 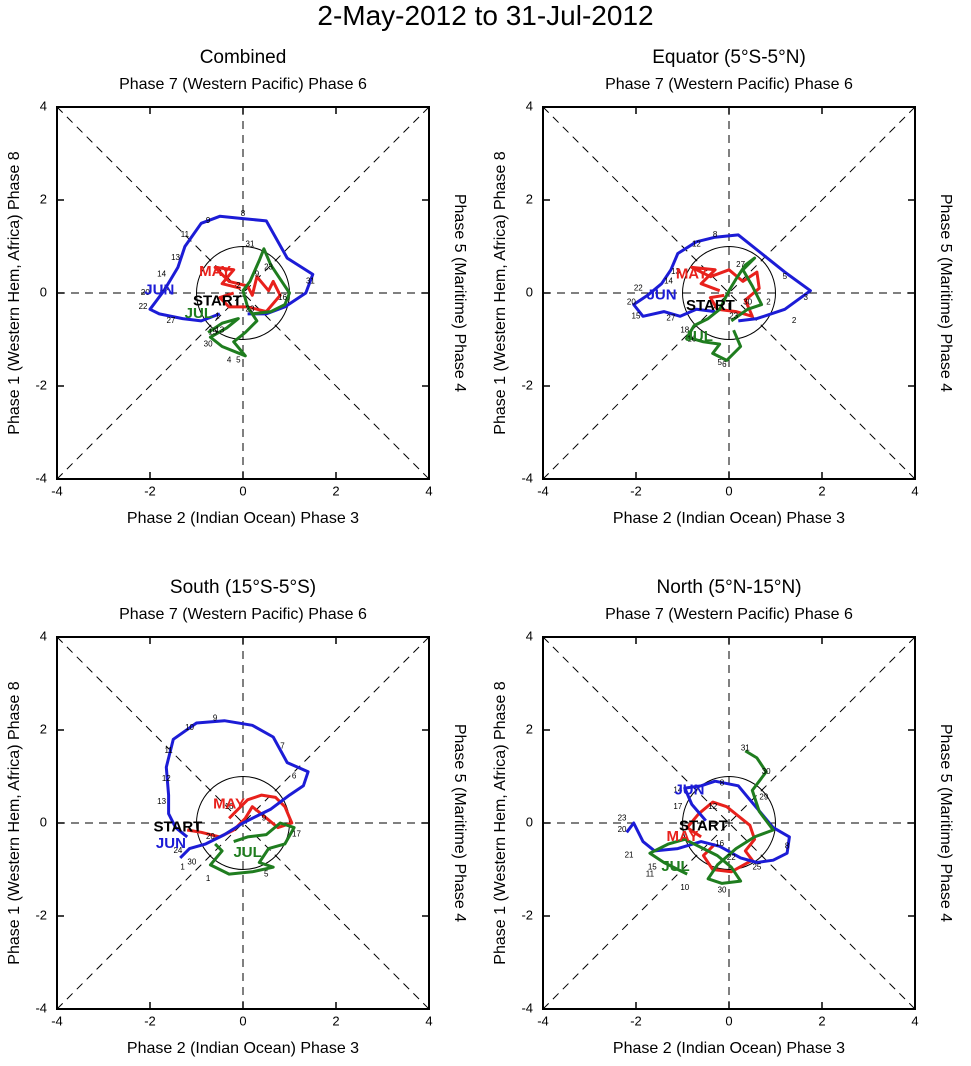 I want to click on panel-title: South (15°S-5°S), so click(x=243, y=587).